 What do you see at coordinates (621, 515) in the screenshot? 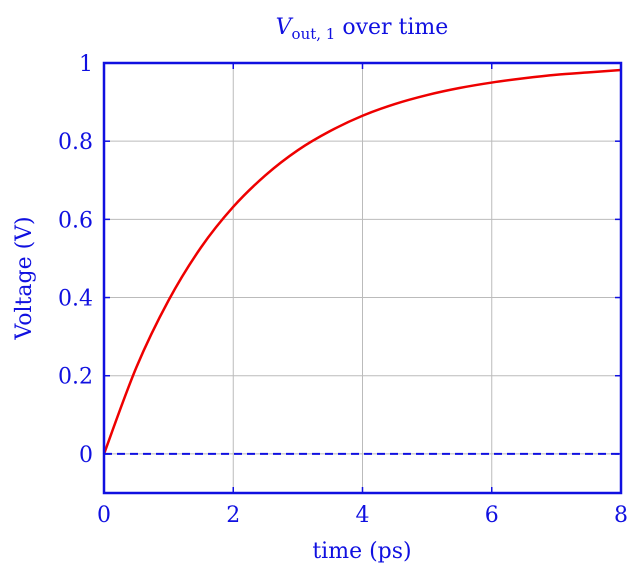
I see `x-tick-label: 8` at bounding box center [621, 515].